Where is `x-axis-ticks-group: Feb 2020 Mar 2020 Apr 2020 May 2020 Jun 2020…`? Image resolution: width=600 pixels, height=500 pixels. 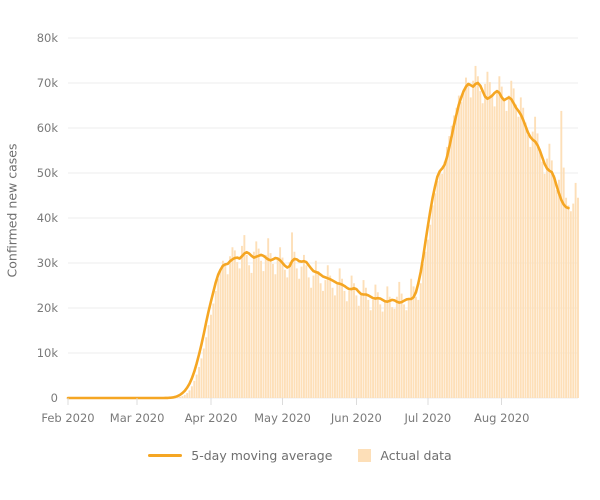 x-axis-ticks-group: Feb 2020 Mar 2020 Apr 2020 May 2020 Jun 2020… is located at coordinates (285, 411).